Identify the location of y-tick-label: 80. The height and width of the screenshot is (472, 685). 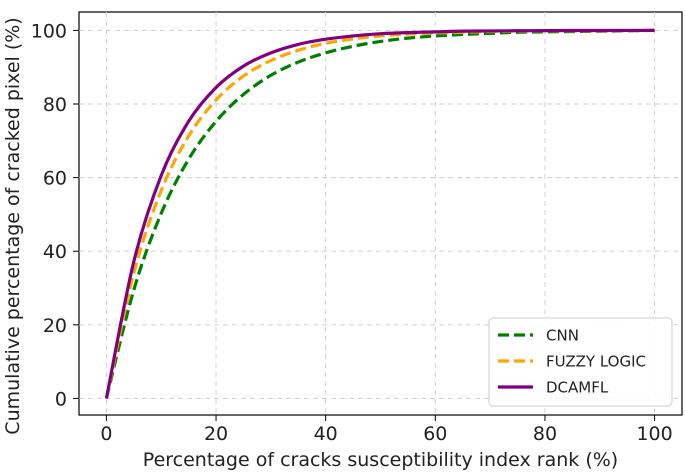
(55, 105).